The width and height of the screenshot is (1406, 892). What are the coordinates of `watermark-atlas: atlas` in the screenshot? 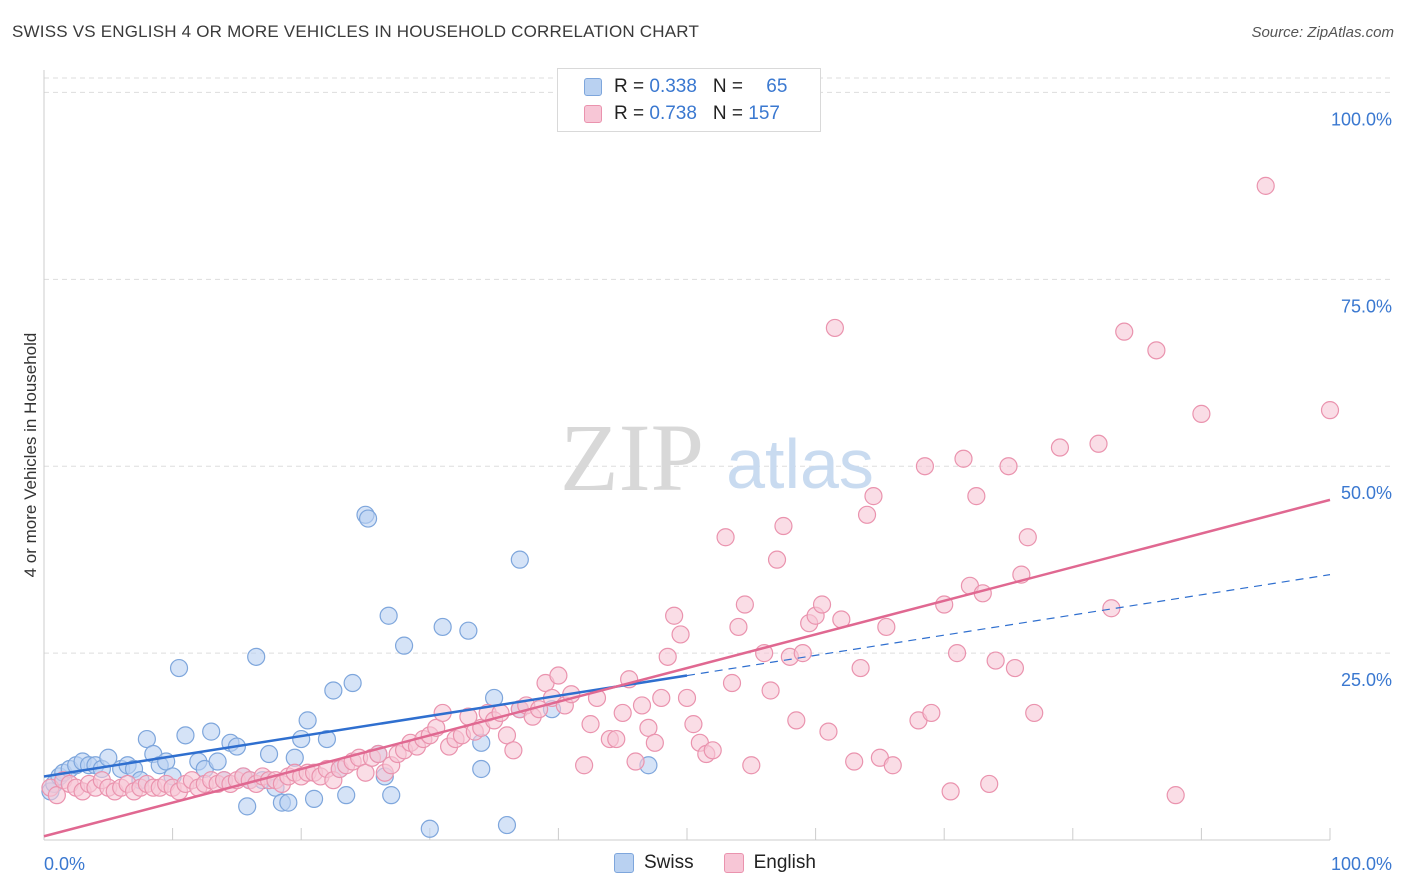 It's located at (800, 464).